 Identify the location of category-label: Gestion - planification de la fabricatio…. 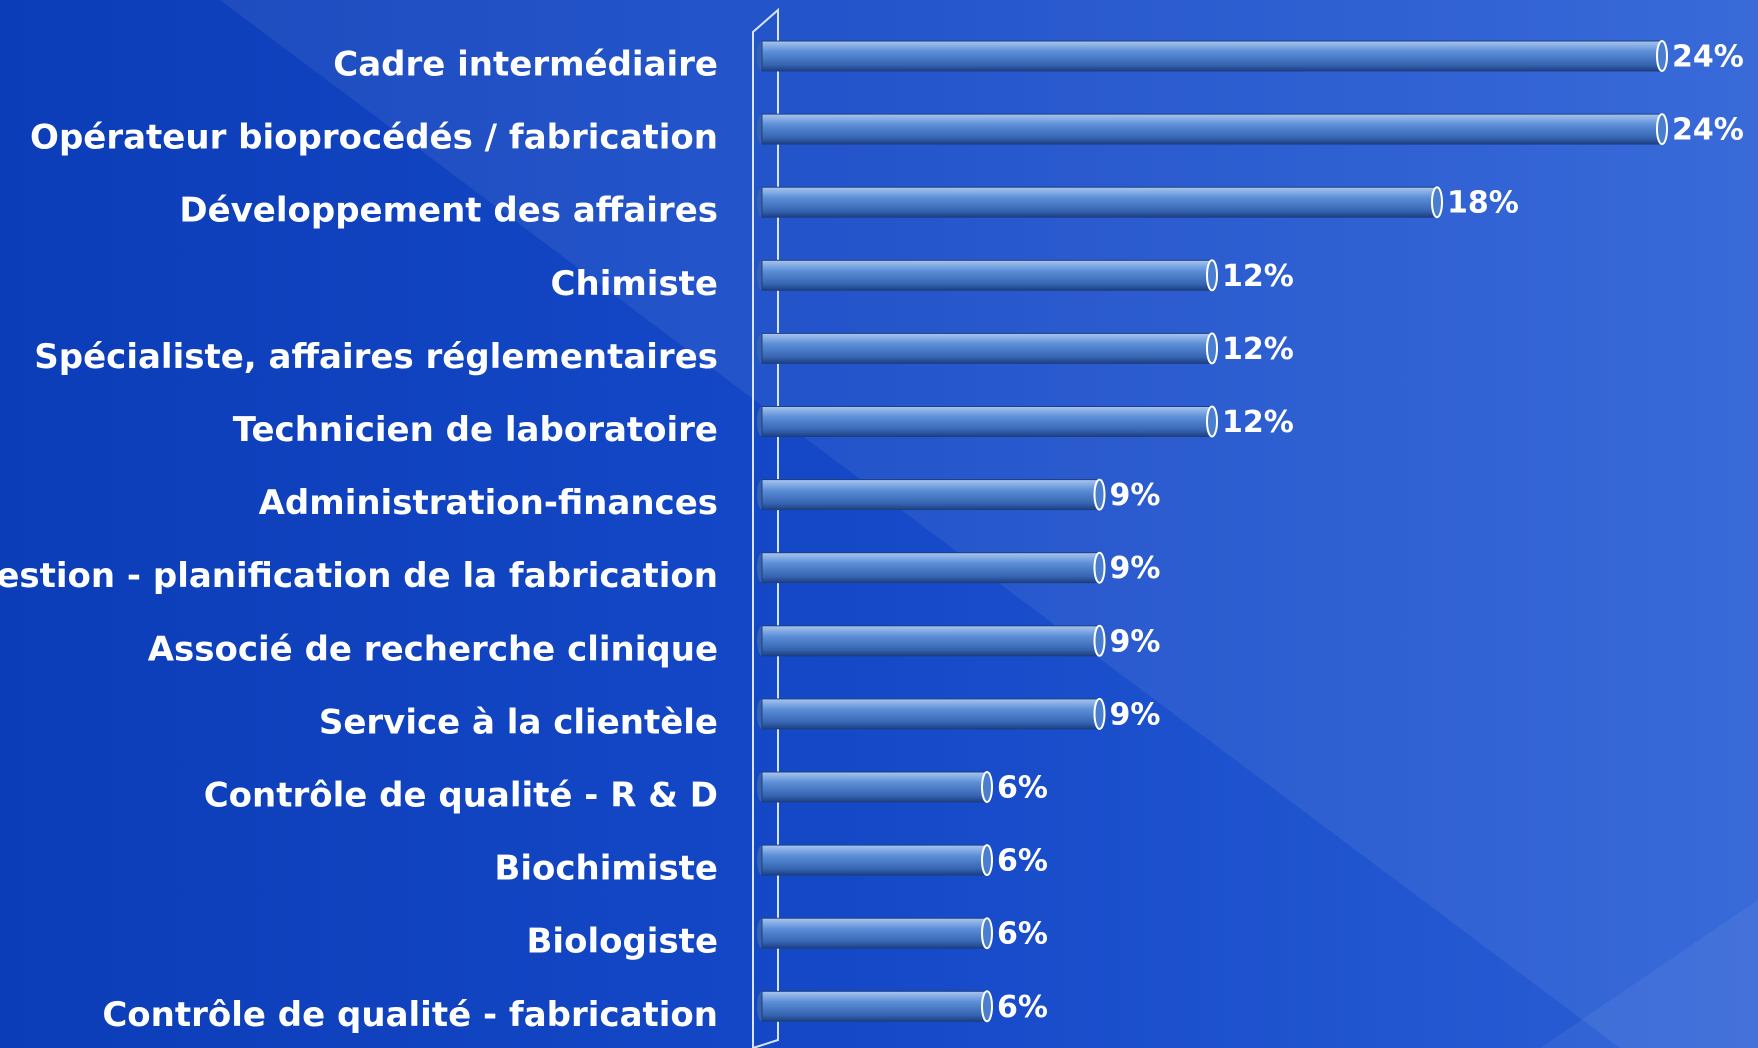
(359, 576).